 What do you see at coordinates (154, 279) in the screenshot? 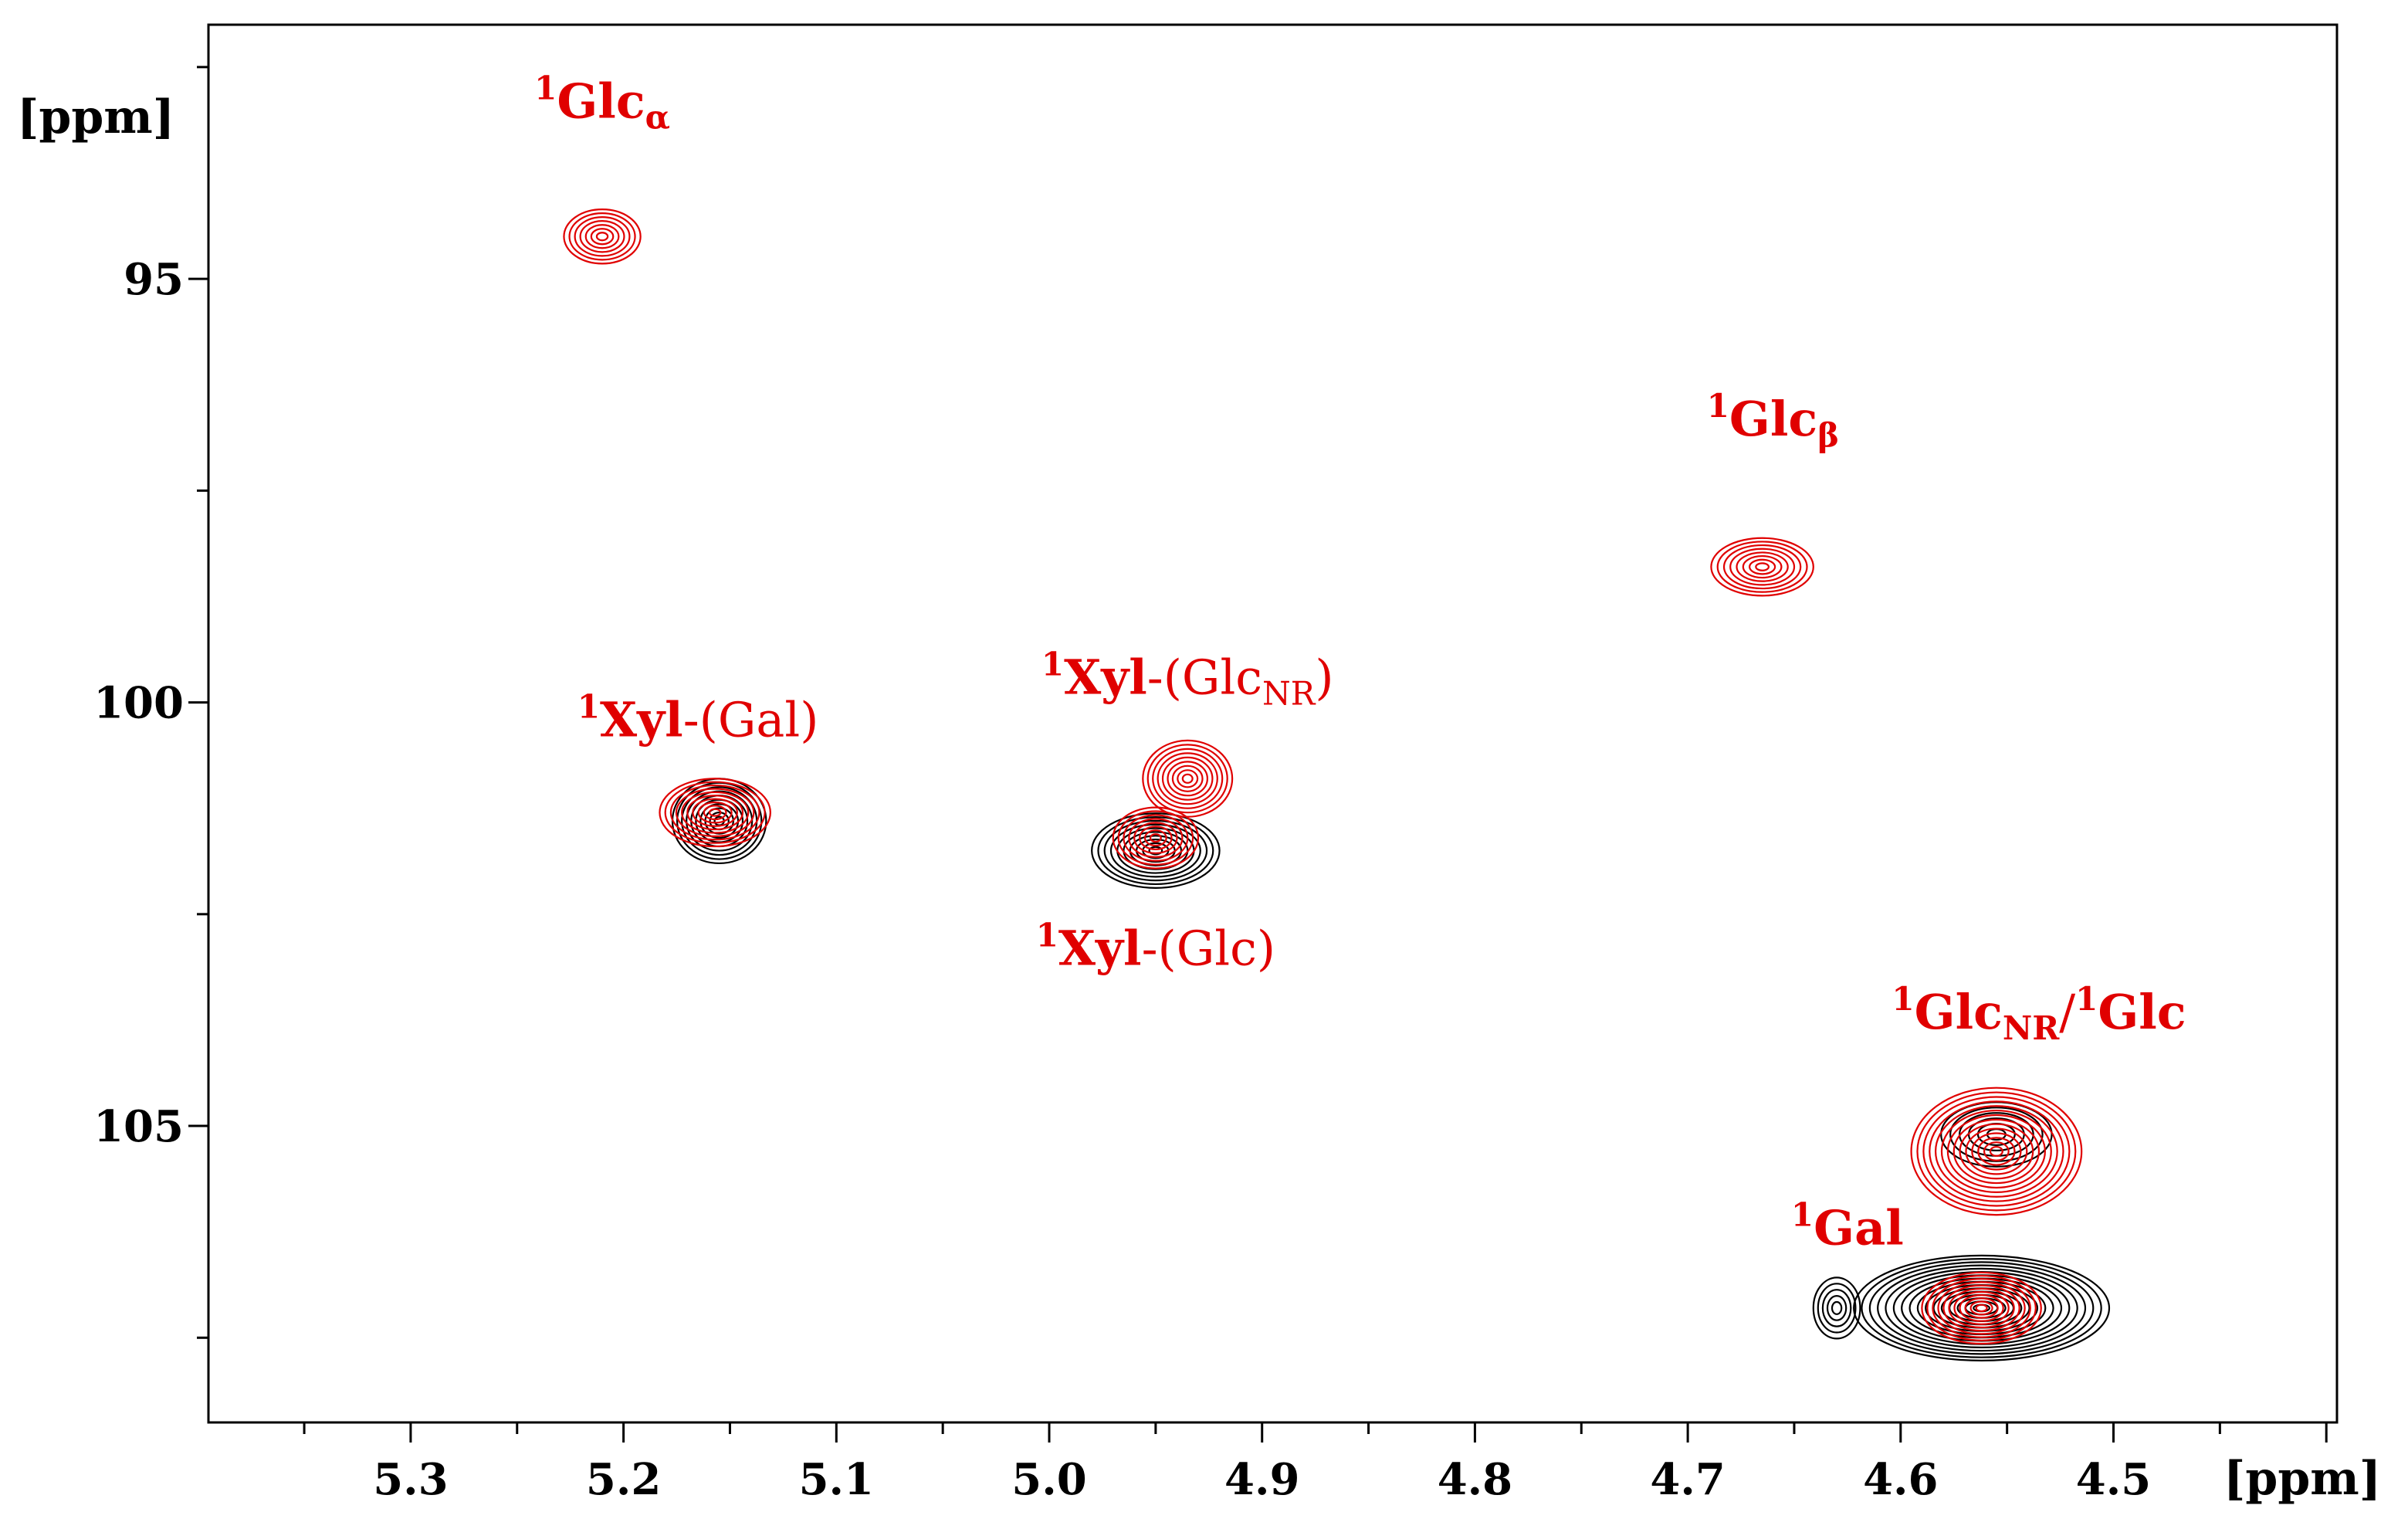
I see `y-tick-label: 95` at bounding box center [154, 279].